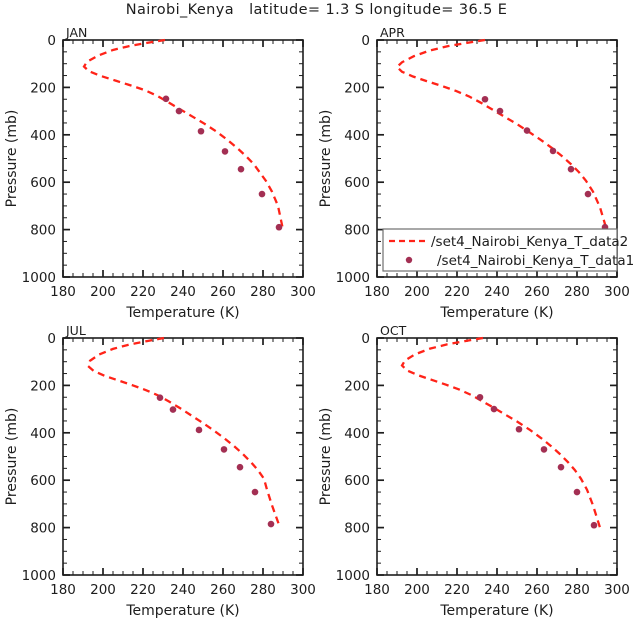  Describe the element at coordinates (76, 32) in the screenshot. I see `panel-title: JAN` at that location.